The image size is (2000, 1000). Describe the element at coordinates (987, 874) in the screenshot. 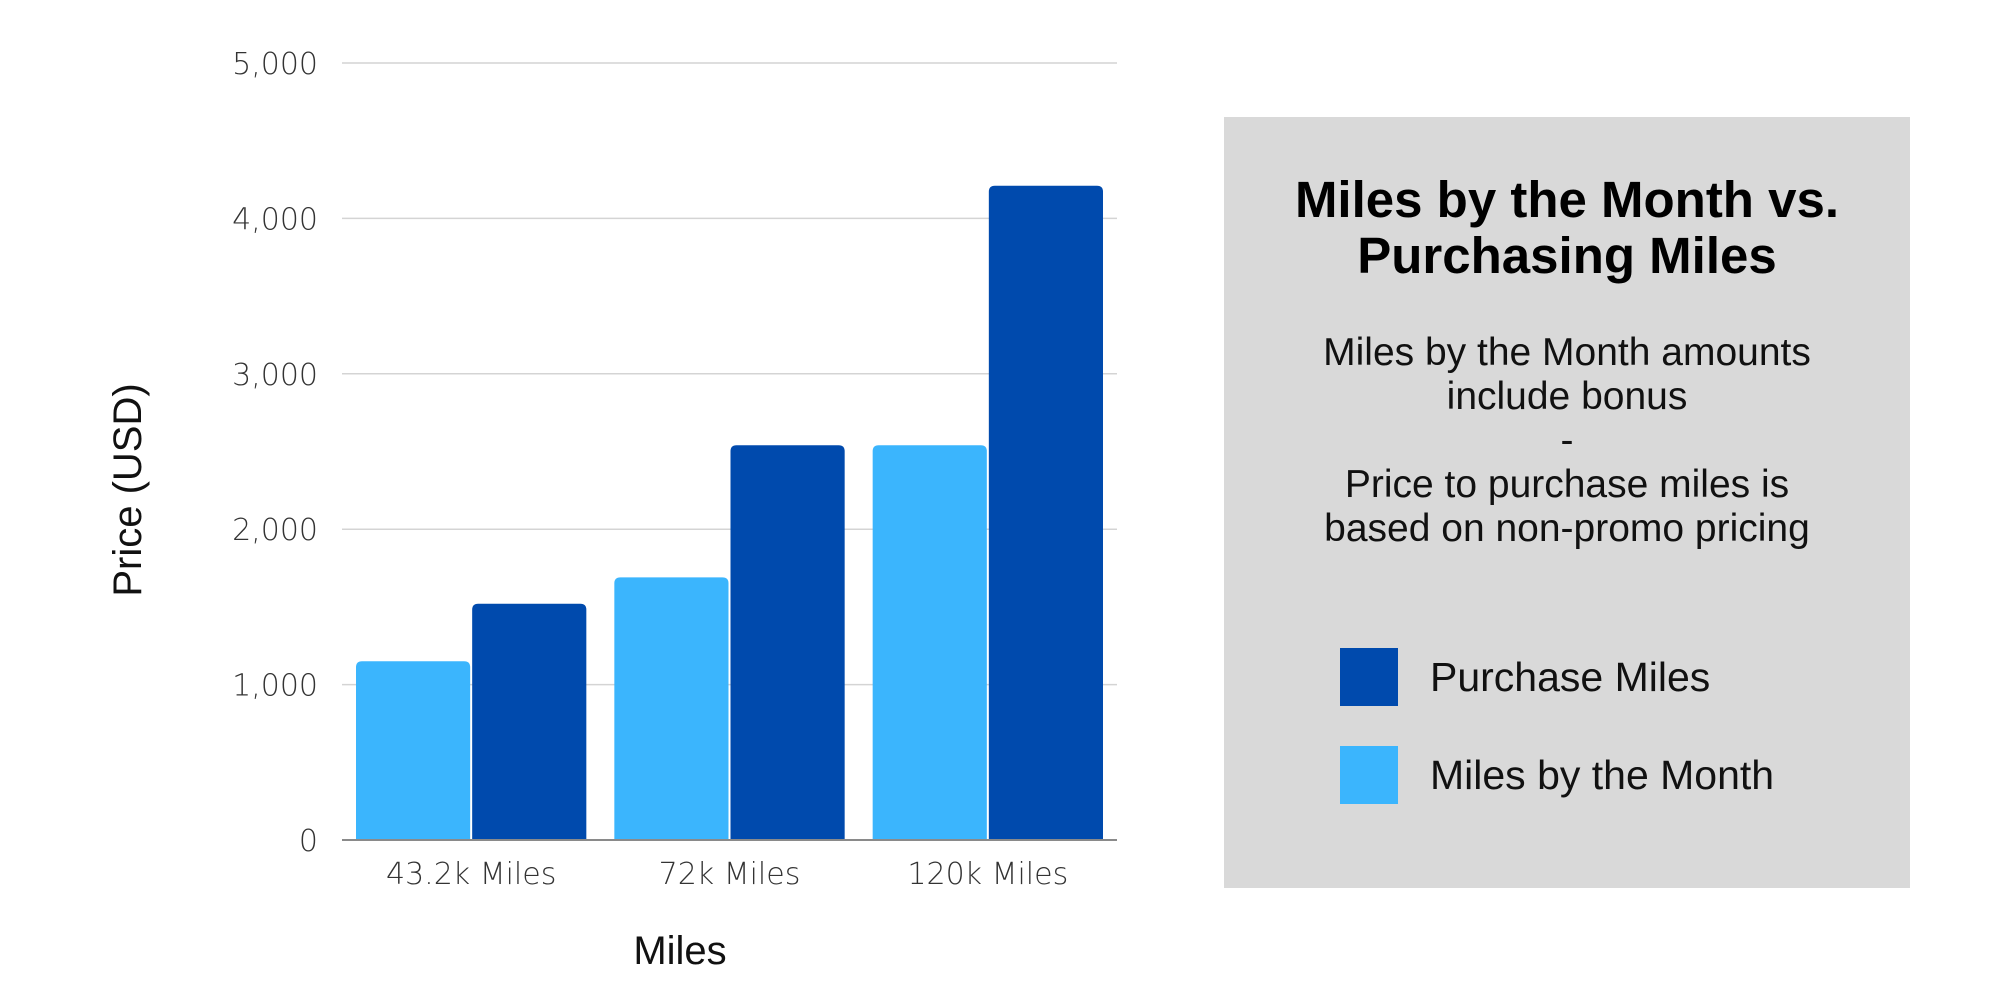

I see `x-tick-label: 120k Miles` at that location.